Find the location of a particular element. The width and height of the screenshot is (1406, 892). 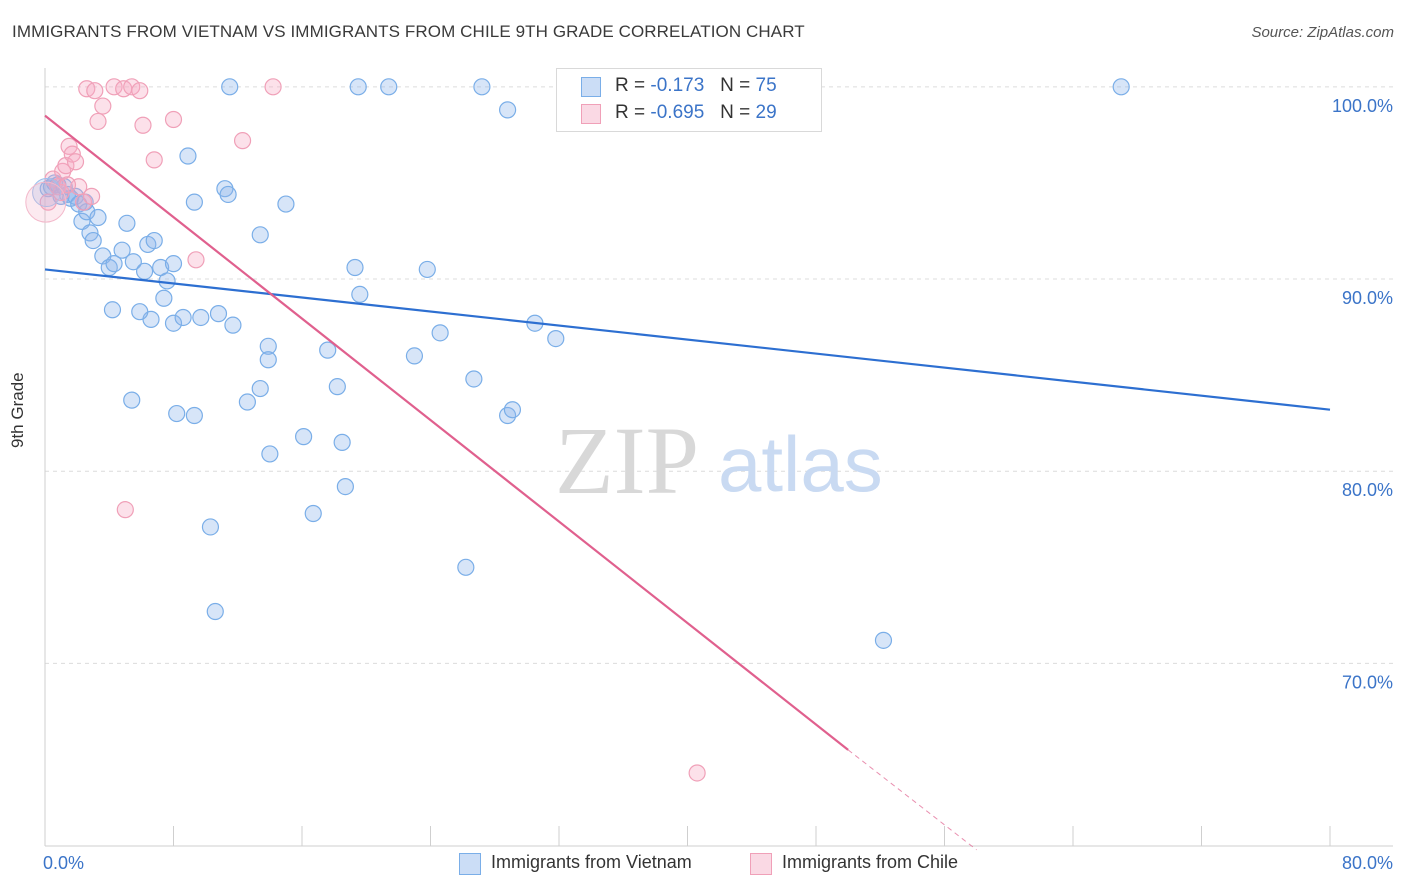

legend-label-chile: Immigrants from Chile is located at coordinates (870, 862).